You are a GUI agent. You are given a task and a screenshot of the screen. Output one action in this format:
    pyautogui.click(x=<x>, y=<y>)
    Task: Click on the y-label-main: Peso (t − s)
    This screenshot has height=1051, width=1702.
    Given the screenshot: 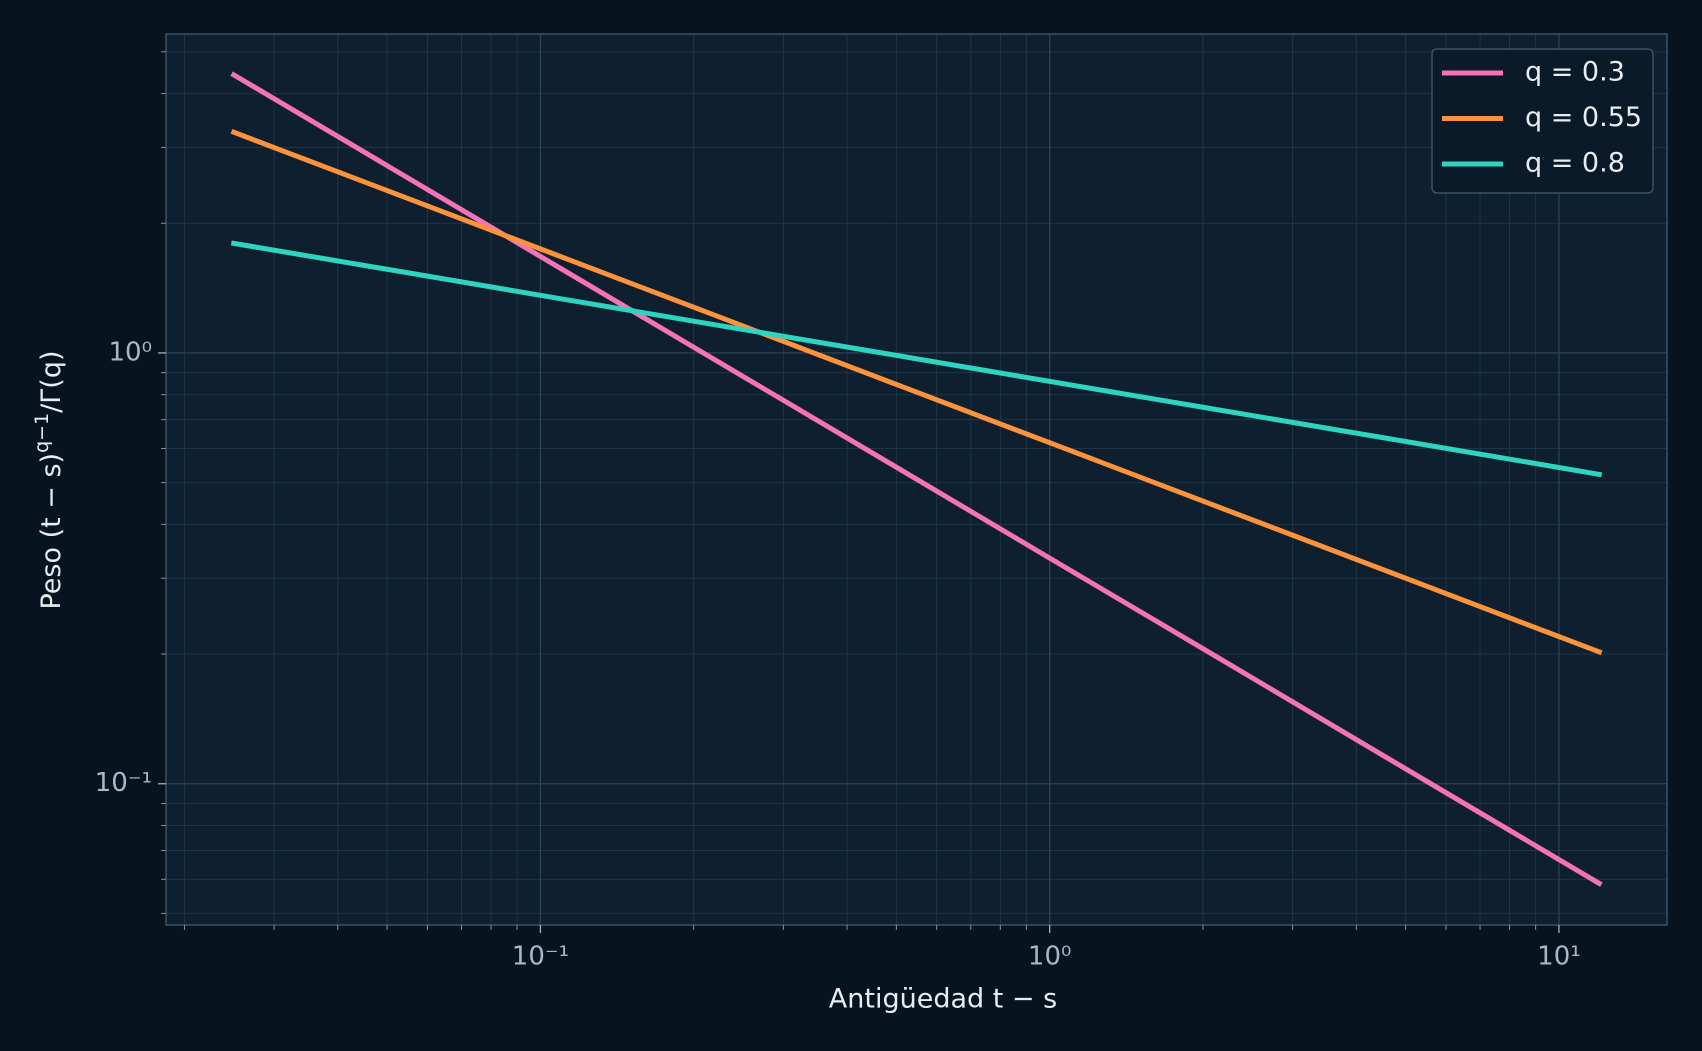 What is the action you would take?
    pyautogui.click(x=51, y=531)
    